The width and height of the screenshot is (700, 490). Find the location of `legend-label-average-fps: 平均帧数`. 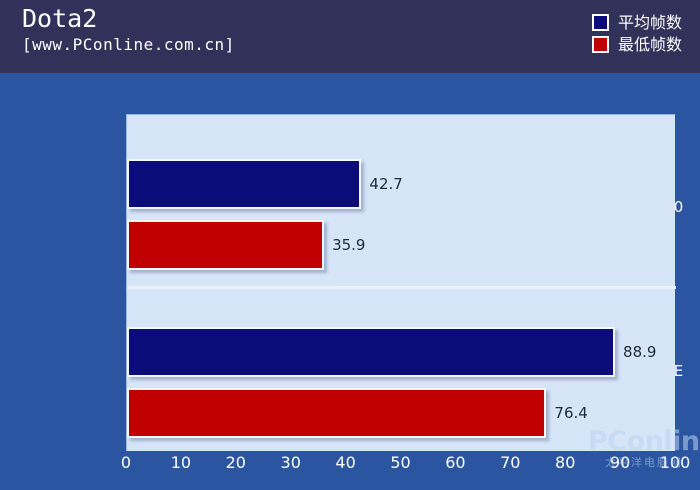

legend-label-average-fps: 平均帧数 is located at coordinates (649, 22).